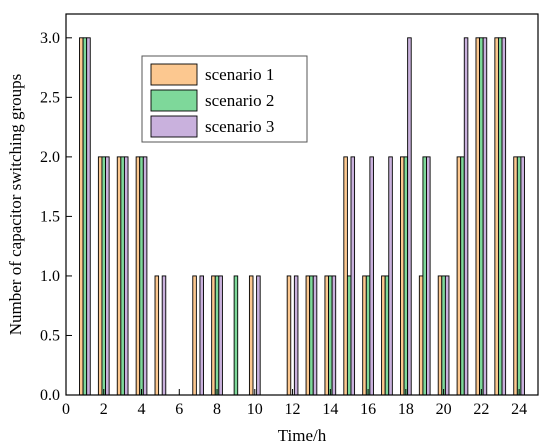 Image resolution: width=550 pixels, height=448 pixels. I want to click on bar-scenario-2-h15, so click(349, 335).